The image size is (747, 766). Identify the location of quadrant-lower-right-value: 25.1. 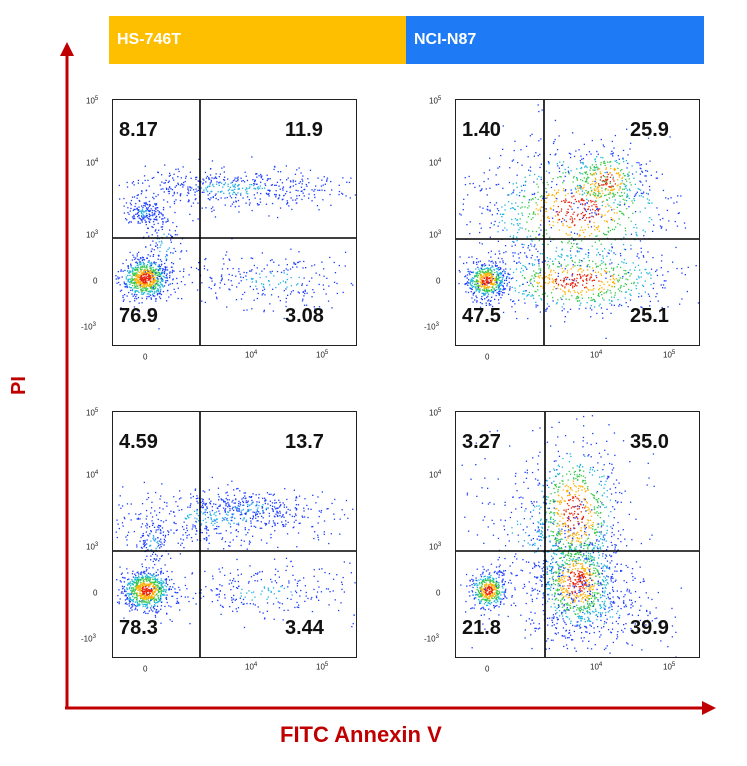
(649, 316).